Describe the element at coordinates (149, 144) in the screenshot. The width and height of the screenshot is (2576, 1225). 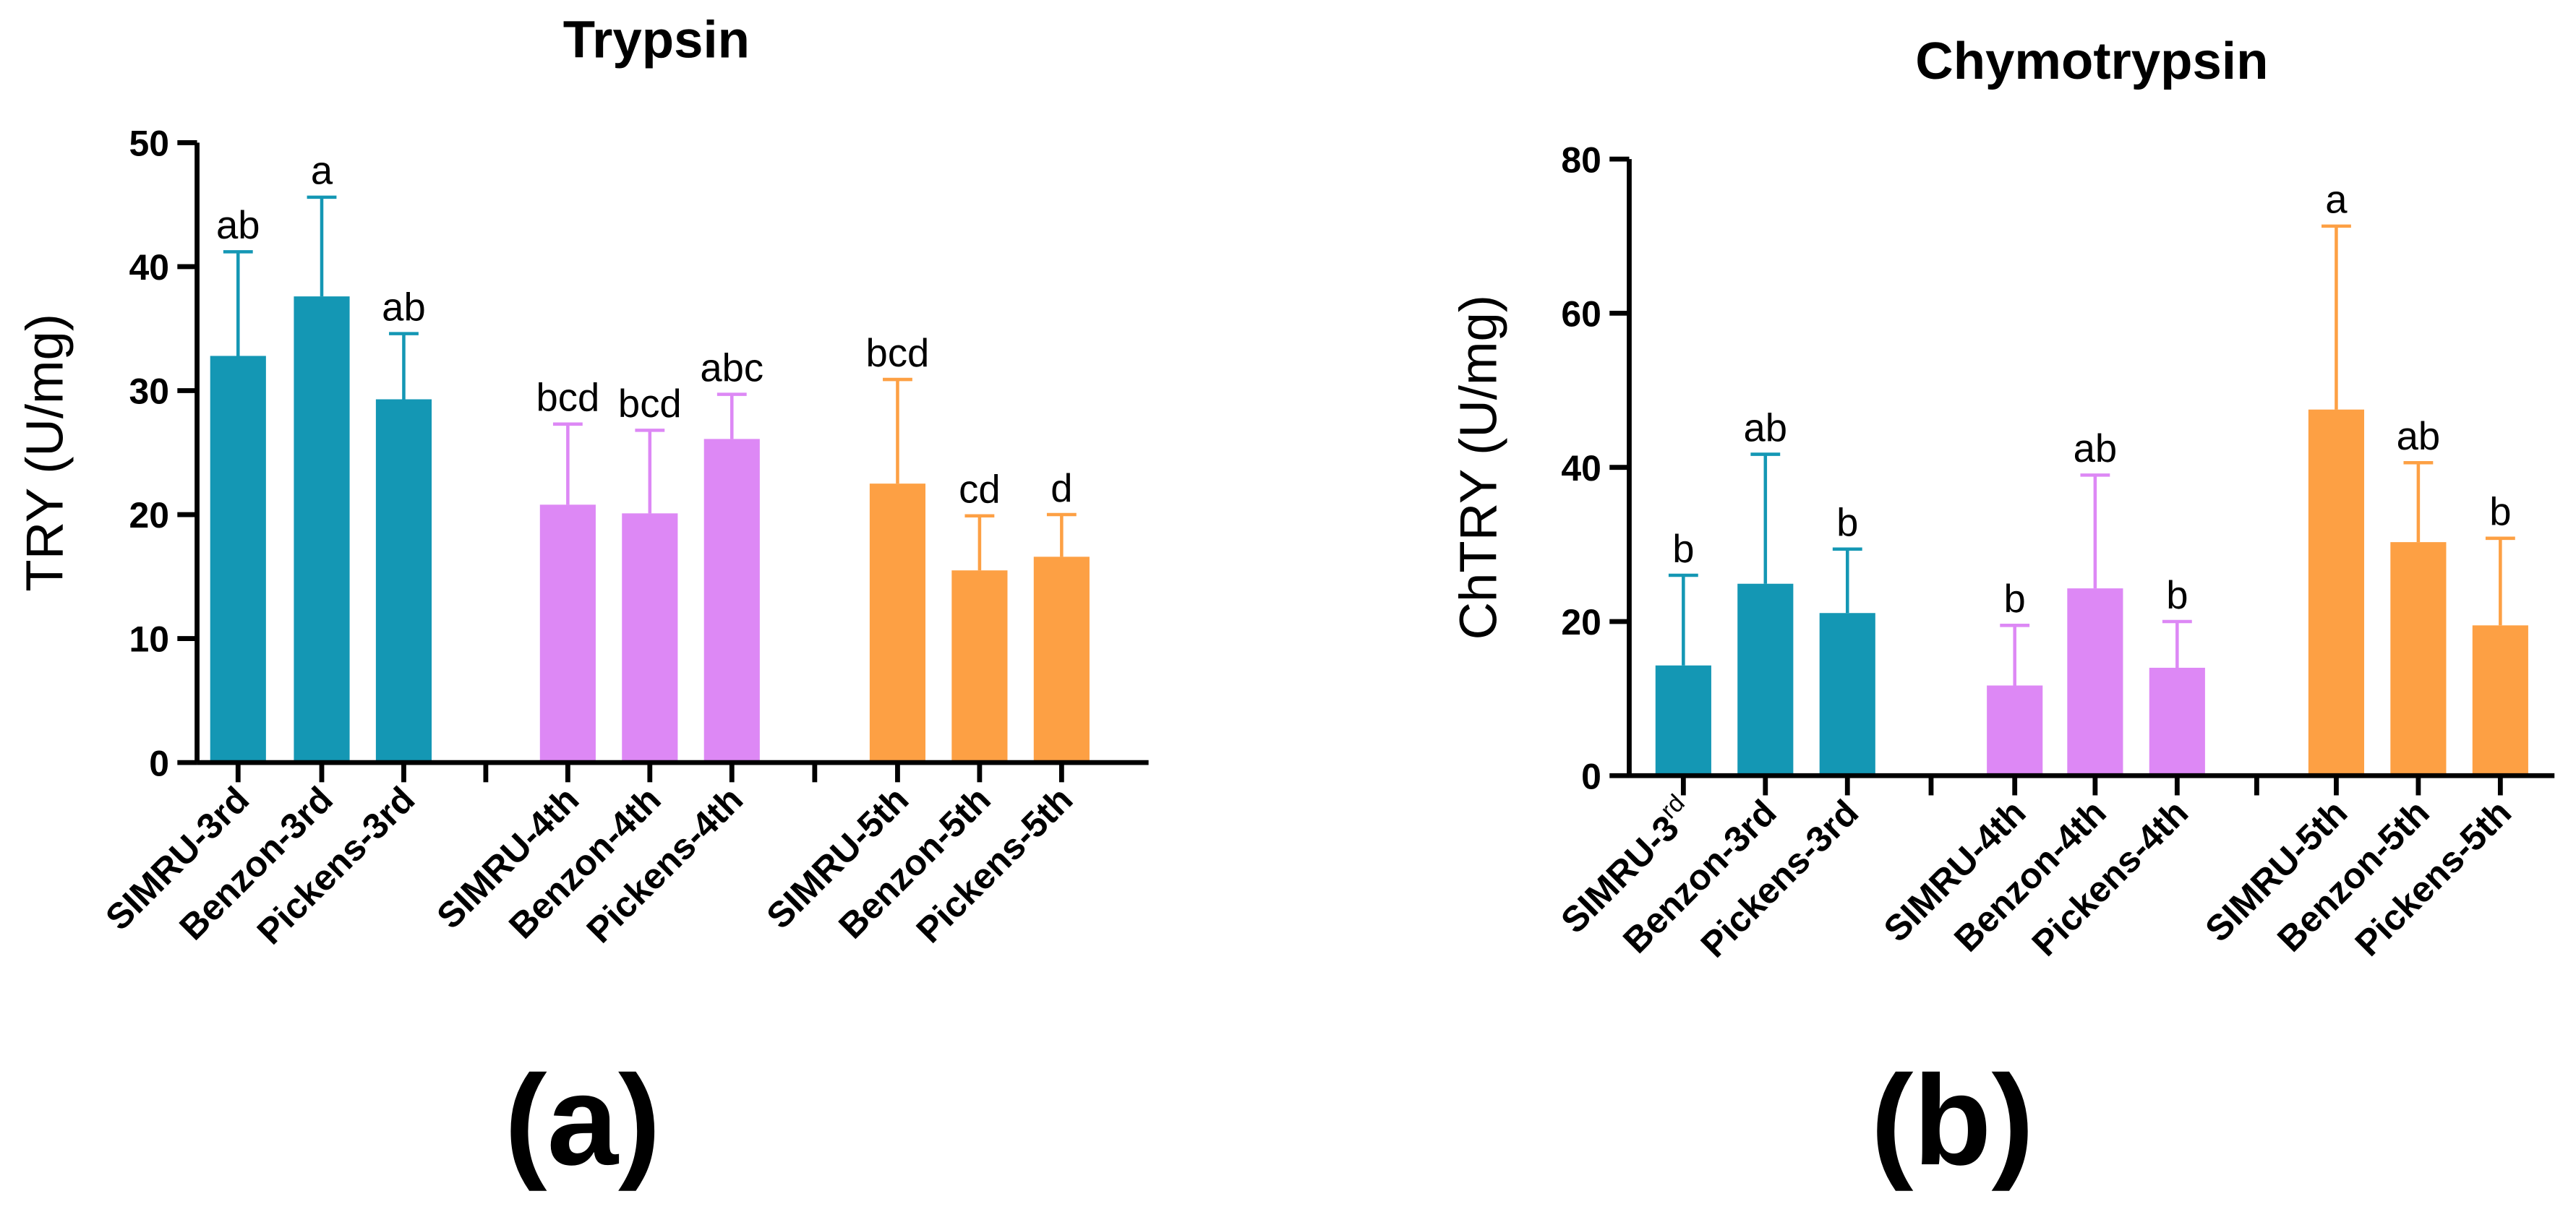
I see `y-tick-label: 50` at that location.